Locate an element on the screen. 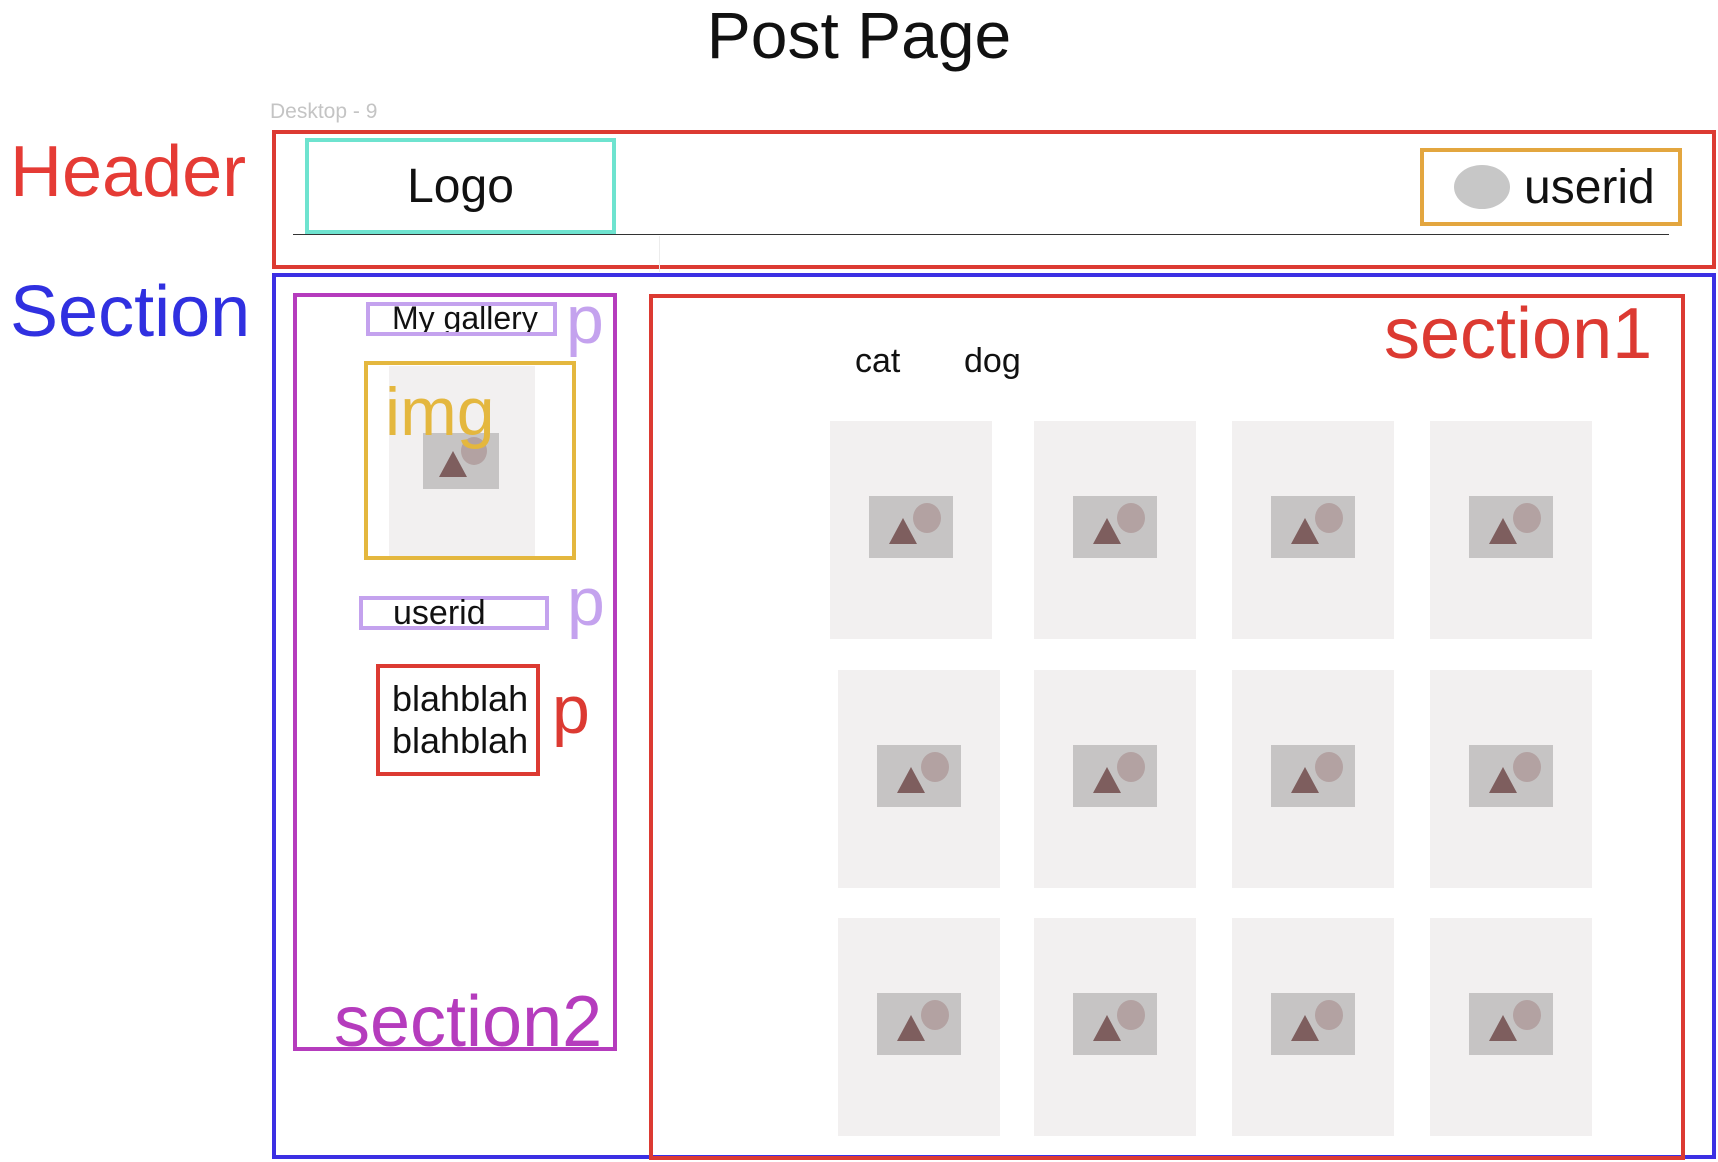  header-annotation: Header is located at coordinates (128, 172).